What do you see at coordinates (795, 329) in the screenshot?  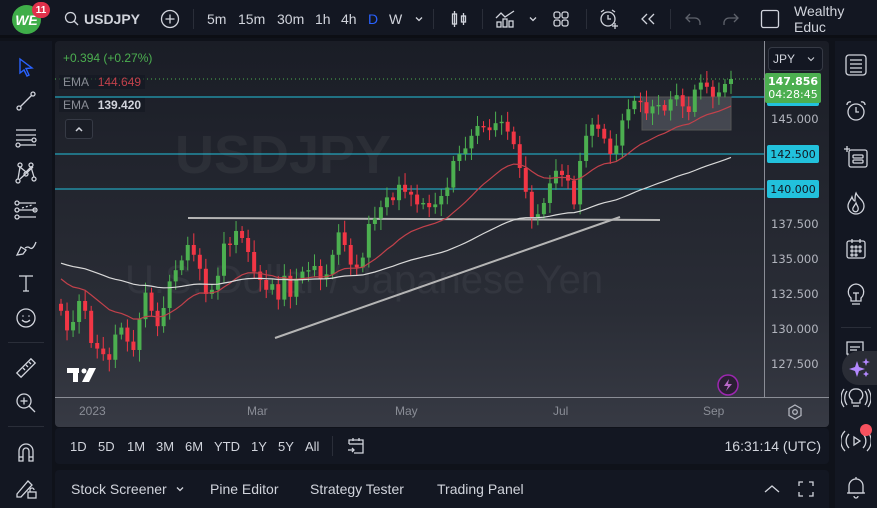 I see `price-tick: 130.000` at bounding box center [795, 329].